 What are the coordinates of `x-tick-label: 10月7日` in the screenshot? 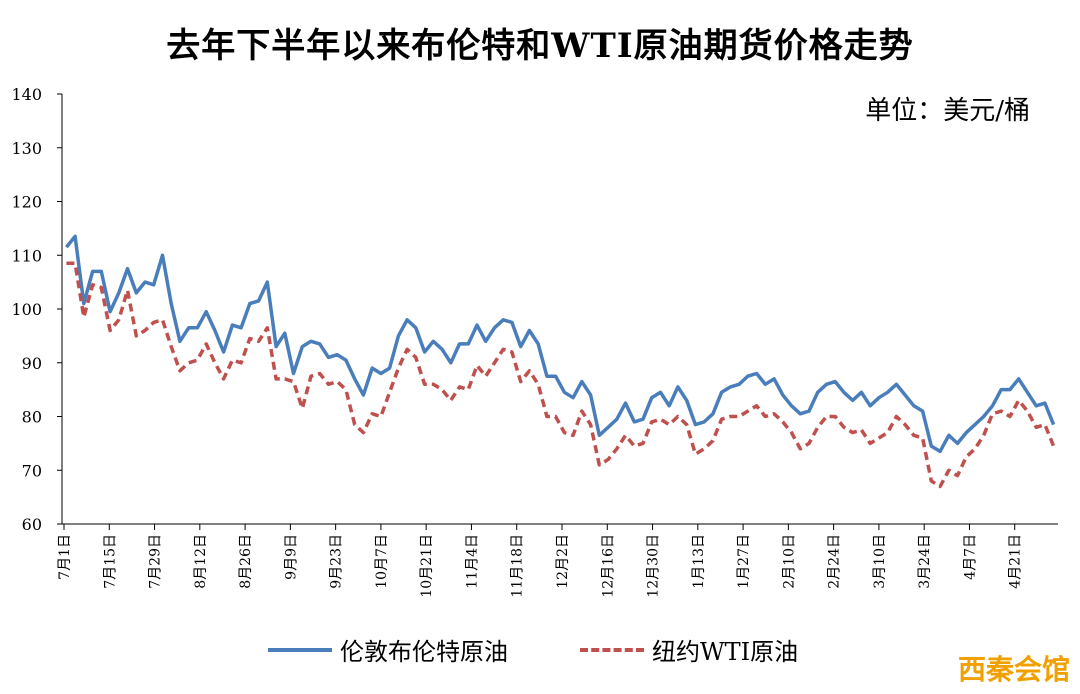 It's located at (382, 561).